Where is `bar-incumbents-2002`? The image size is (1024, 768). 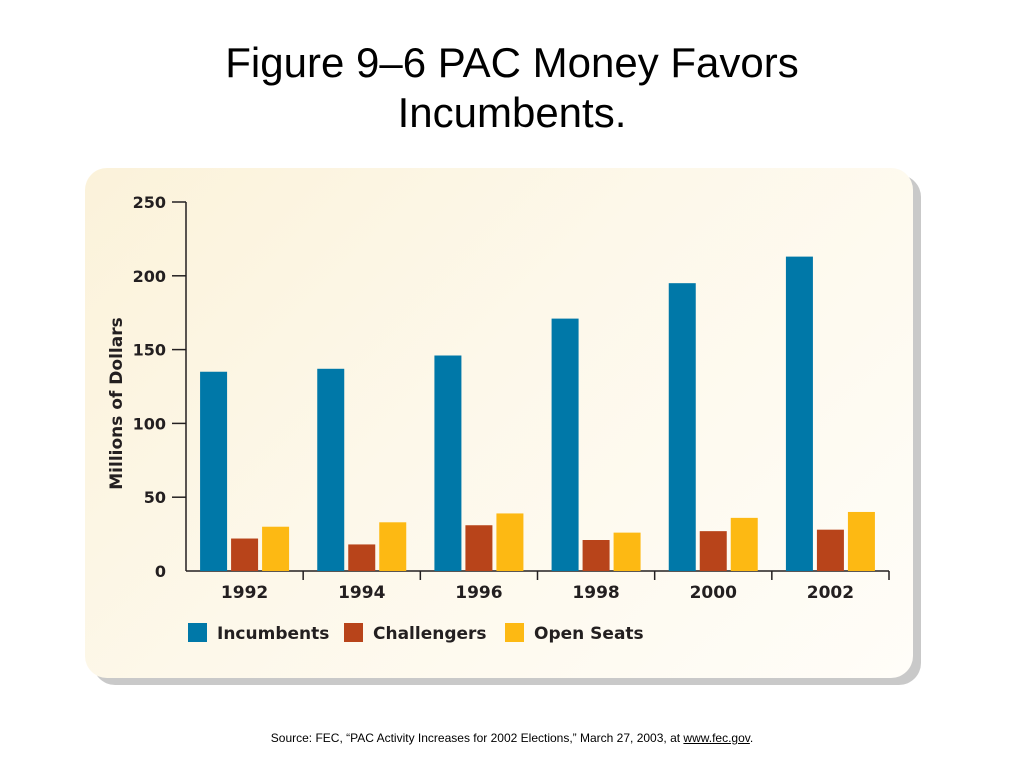
bar-incumbents-2002 is located at coordinates (799, 413).